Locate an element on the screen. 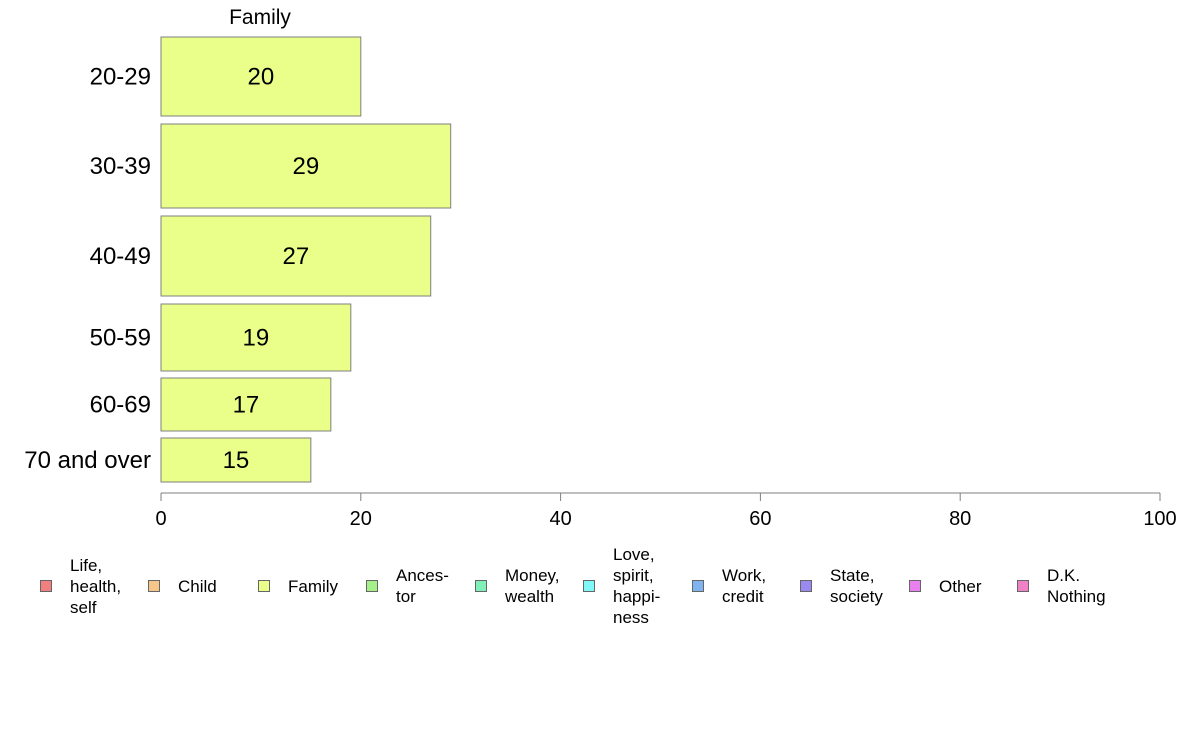  legend-item: Other is located at coordinates (945, 586).